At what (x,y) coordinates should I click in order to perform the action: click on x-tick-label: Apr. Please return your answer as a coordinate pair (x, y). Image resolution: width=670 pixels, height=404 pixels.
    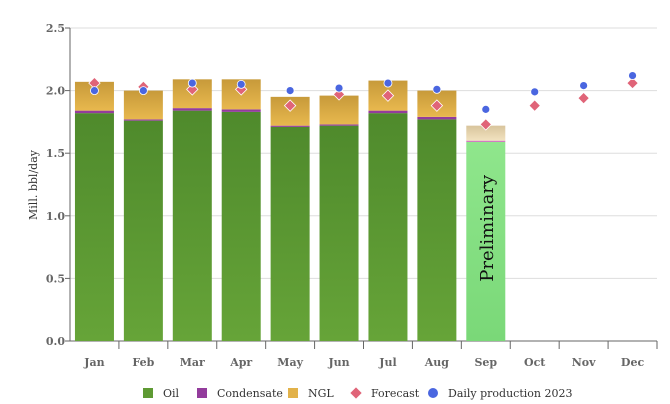
    Looking at the image, I should click on (240, 362).